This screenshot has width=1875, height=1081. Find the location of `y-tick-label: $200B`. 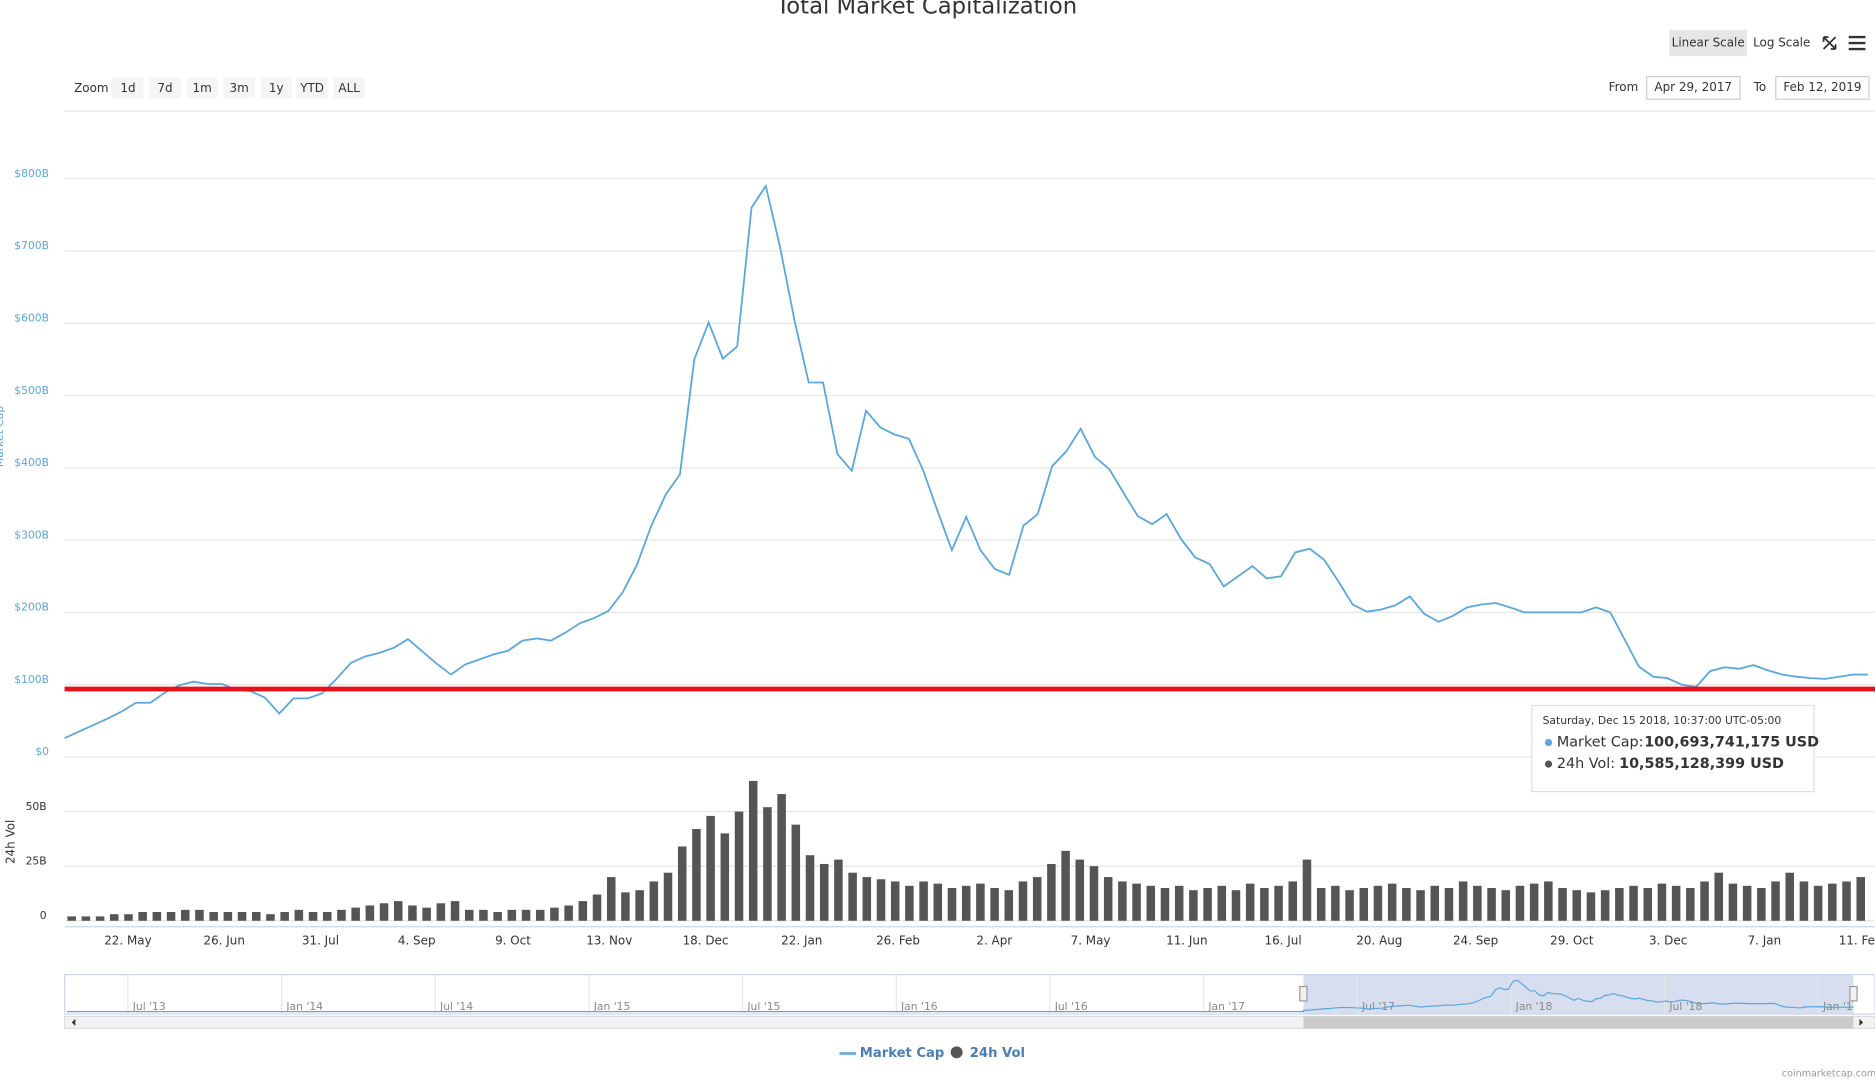

y-tick-label: $200B is located at coordinates (31, 607).